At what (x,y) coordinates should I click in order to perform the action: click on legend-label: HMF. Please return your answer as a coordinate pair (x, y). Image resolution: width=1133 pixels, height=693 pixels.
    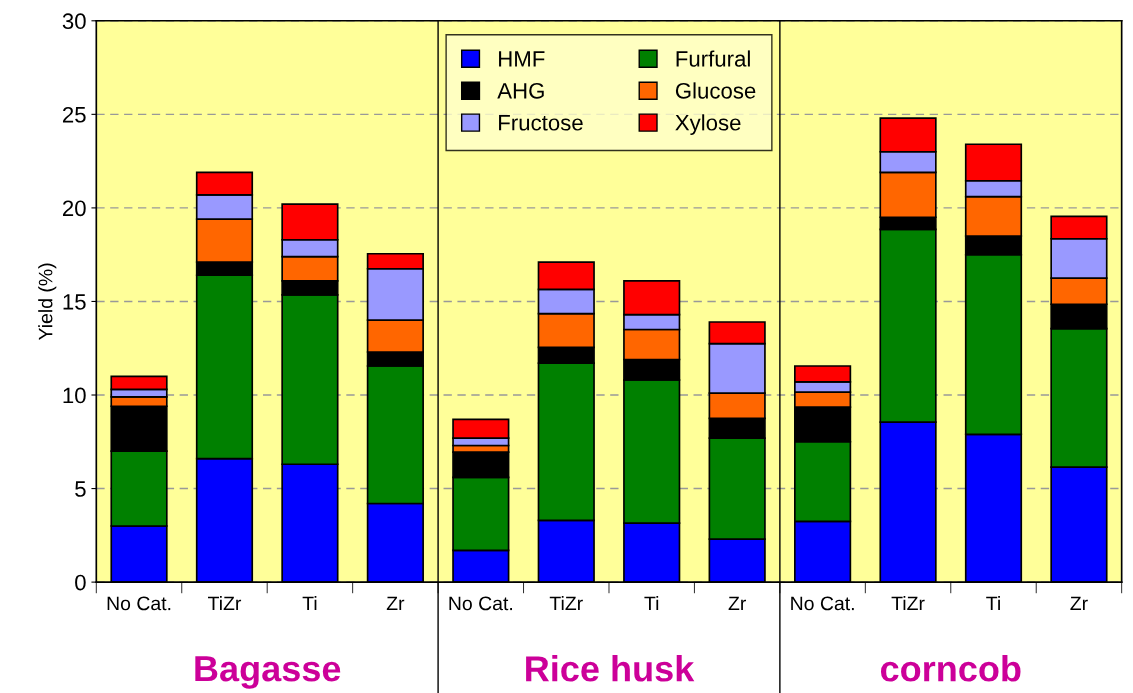
    Looking at the image, I should click on (522, 59).